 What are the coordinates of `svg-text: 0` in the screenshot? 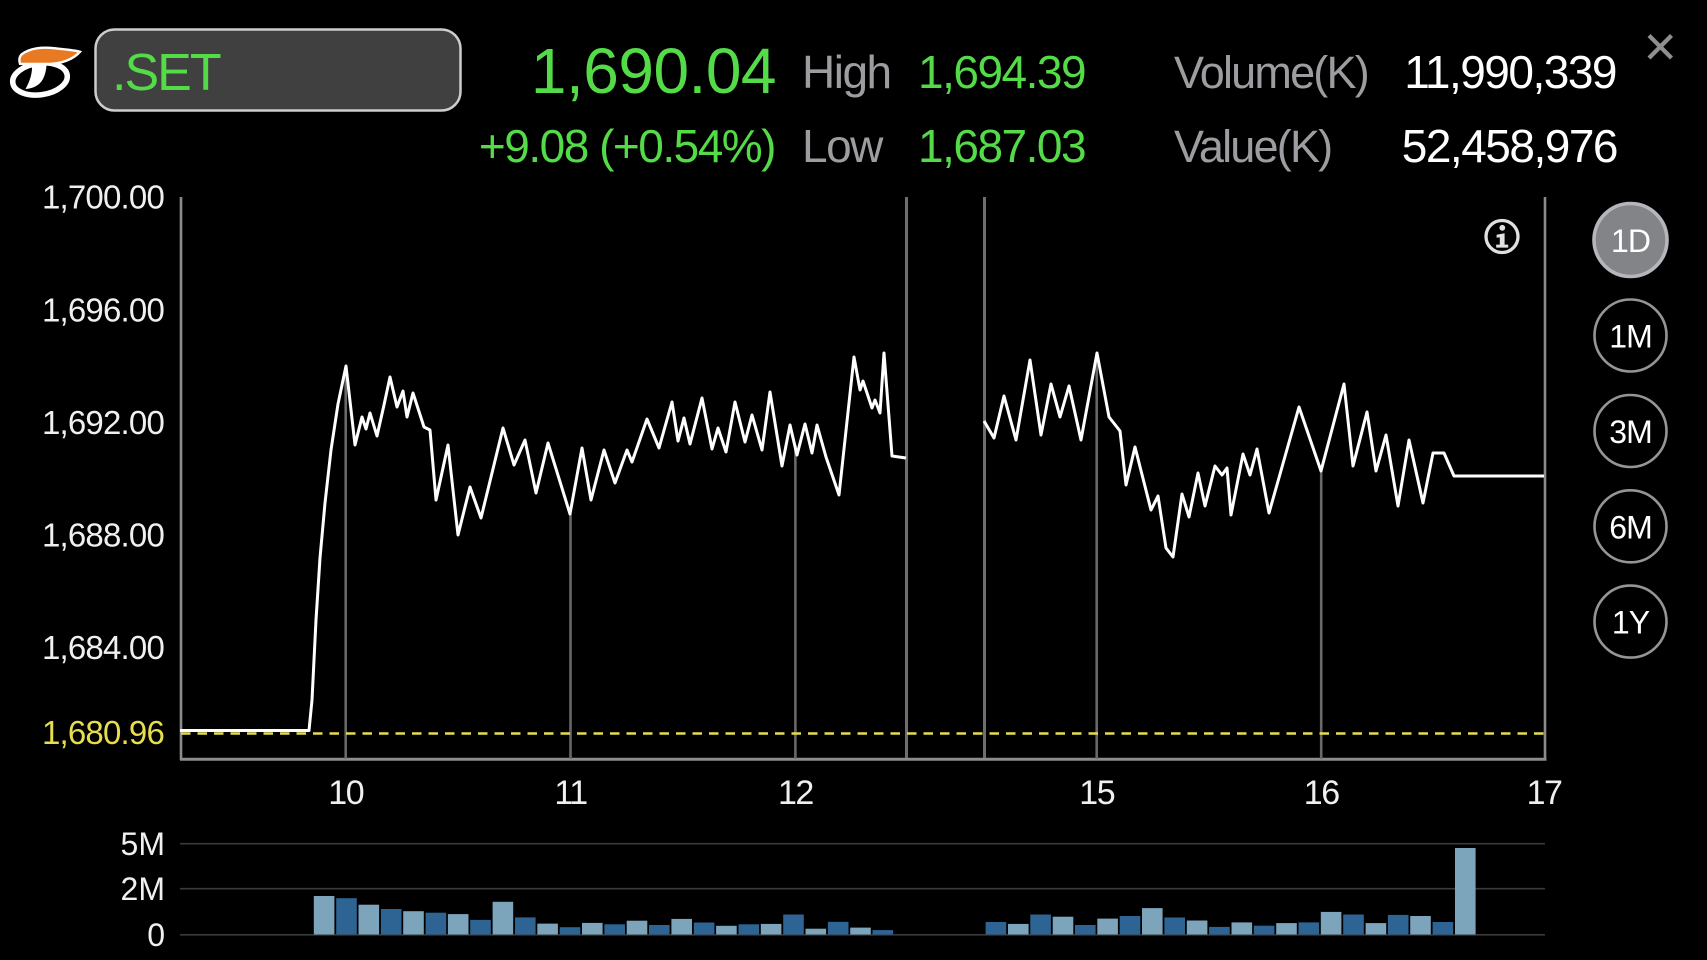 It's located at (156, 935).